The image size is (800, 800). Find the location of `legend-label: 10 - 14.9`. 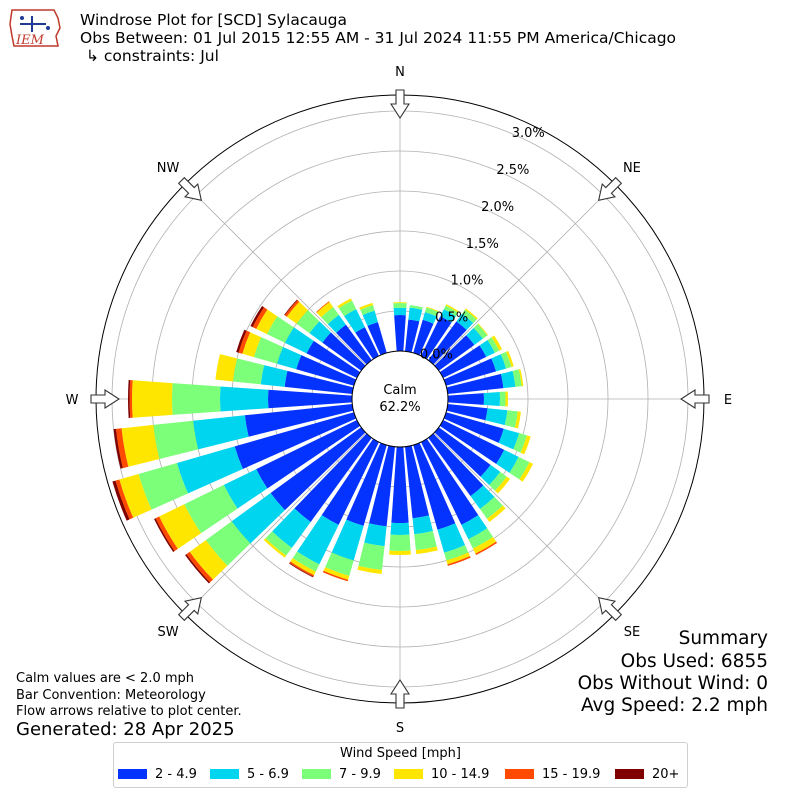

legend-label: 10 - 14.9 is located at coordinates (460, 774).